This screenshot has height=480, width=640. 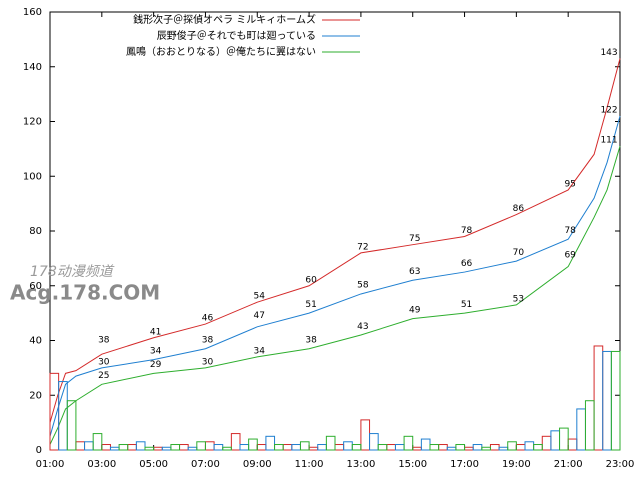 I want to click on legend-label: 辰野俊子＠それでも町は廻っている, so click(x=236, y=35).